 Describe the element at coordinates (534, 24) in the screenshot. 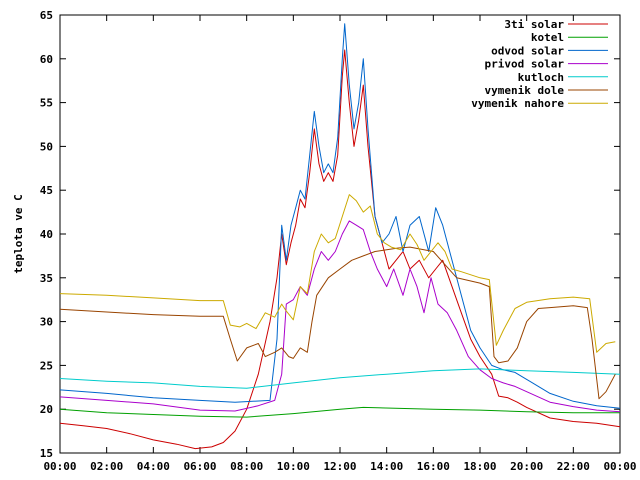

I see `legend-label: 3ti solar` at that location.